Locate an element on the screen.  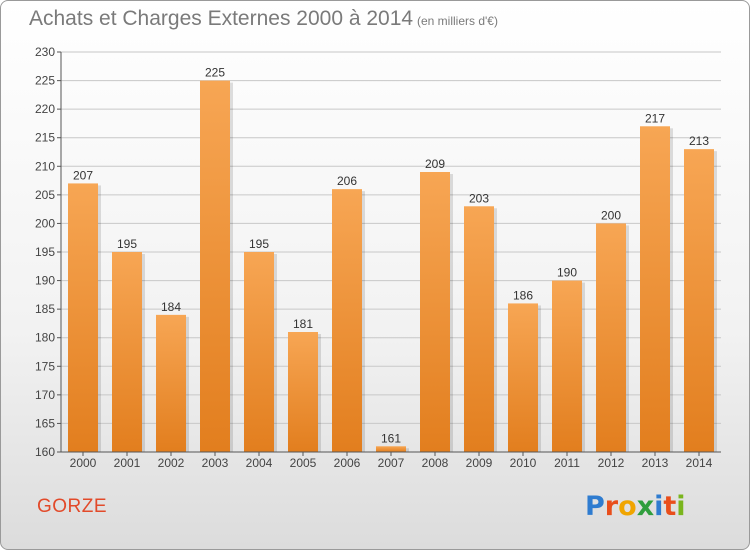
bar-2002 is located at coordinates (171, 383).